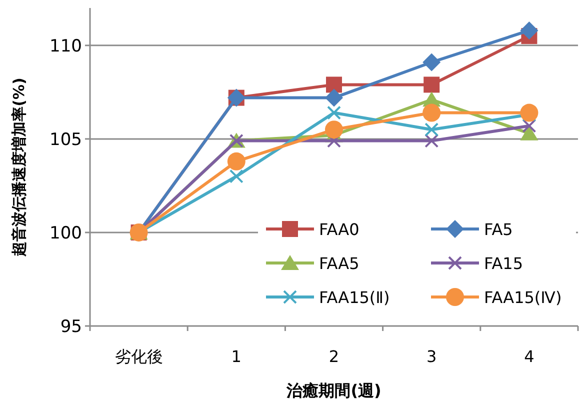 This screenshot has height=400, width=584. I want to click on x-tick-label: 3, so click(431, 356).